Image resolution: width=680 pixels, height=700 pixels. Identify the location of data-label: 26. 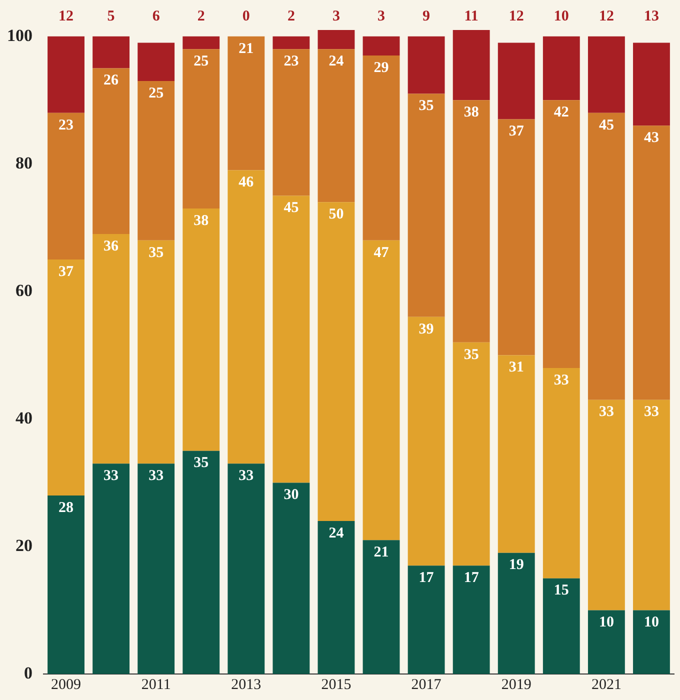
(112, 80).